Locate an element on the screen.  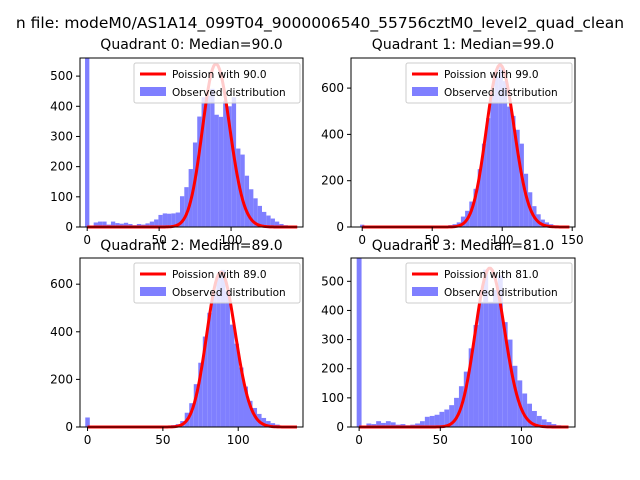
quadrant-1-title: Quadrant 1: Median=99.0 is located at coordinates (463, 45).